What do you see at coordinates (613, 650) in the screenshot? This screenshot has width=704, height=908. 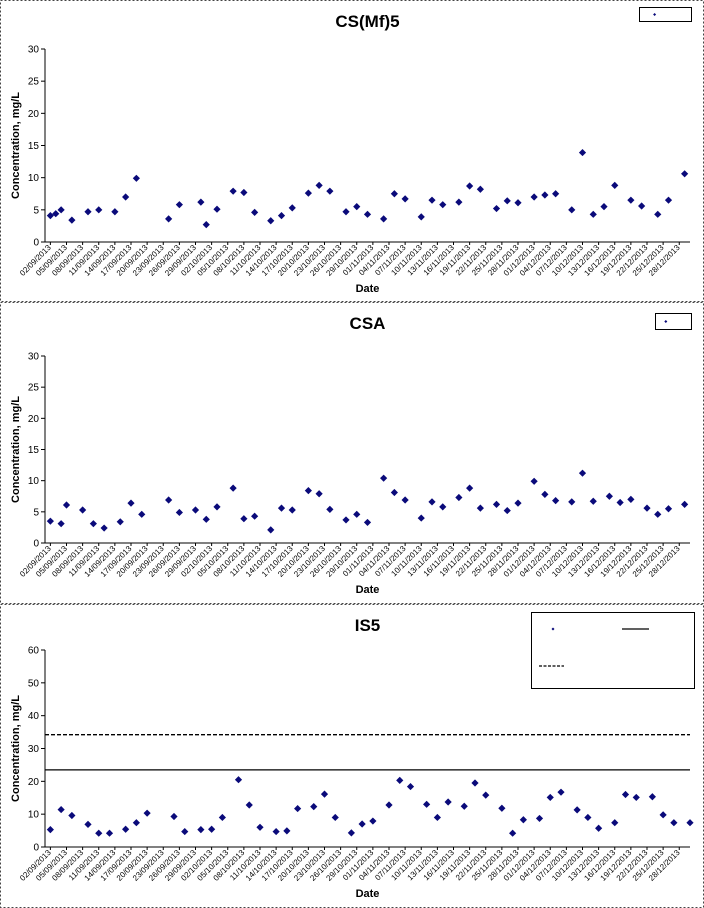 I see `legend-box` at bounding box center [613, 650].